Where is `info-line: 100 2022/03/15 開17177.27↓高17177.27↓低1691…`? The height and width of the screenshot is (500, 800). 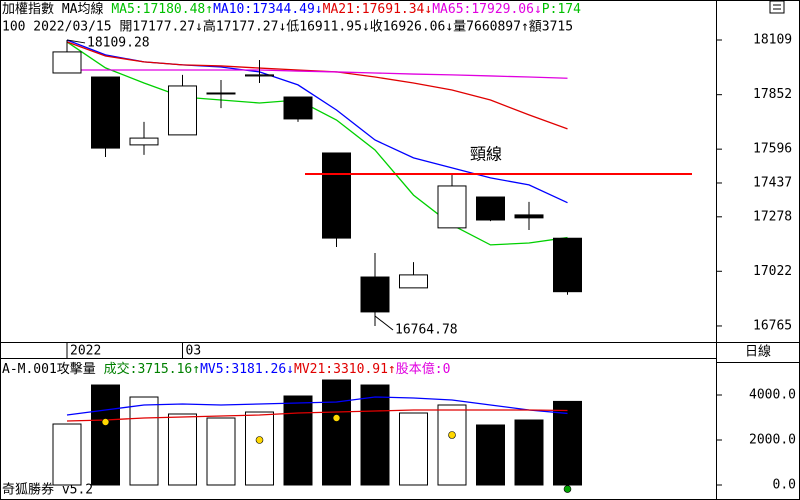
info-line: 100 2022/03/15 開17177.27↓高17177.27↓低1691… is located at coordinates (287, 27).